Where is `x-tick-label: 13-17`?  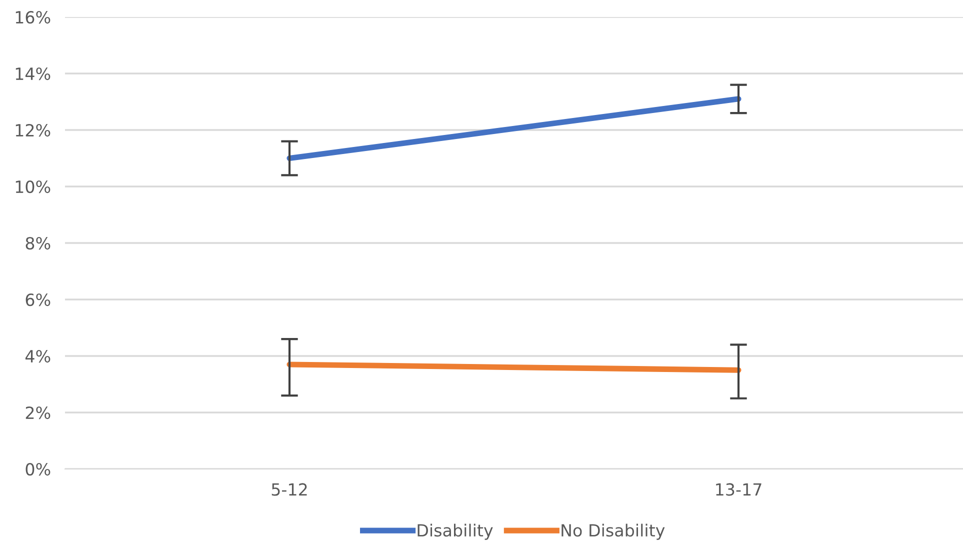
x-tick-label: 13-17 is located at coordinates (739, 489).